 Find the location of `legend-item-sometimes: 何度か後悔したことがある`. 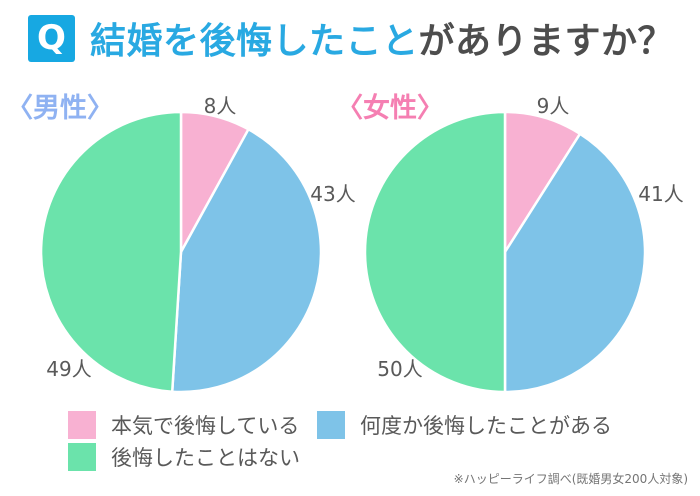

legend-item-sometimes: 何度か後悔したことがある is located at coordinates (464, 425).